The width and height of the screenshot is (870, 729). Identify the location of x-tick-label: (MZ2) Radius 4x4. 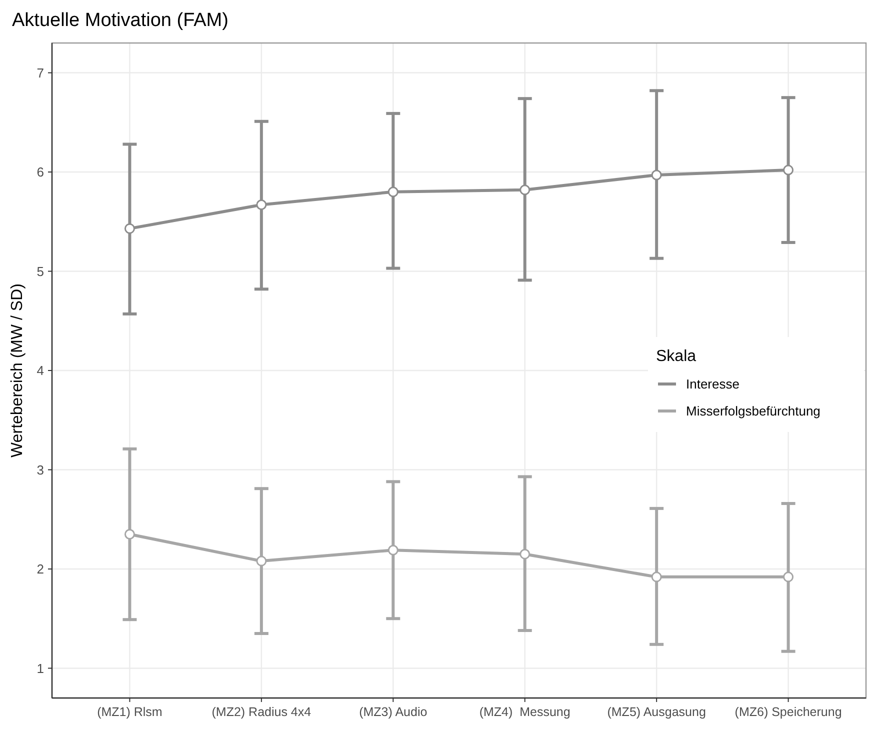
(262, 712).